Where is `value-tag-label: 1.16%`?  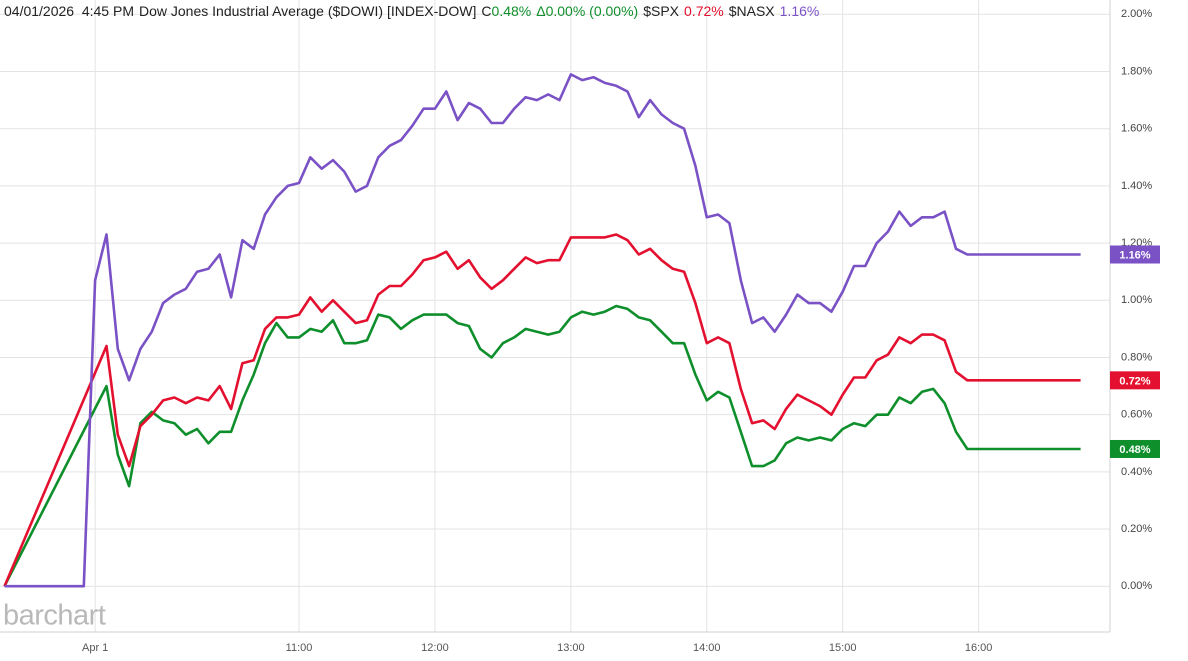 value-tag-label: 1.16% is located at coordinates (1134, 255).